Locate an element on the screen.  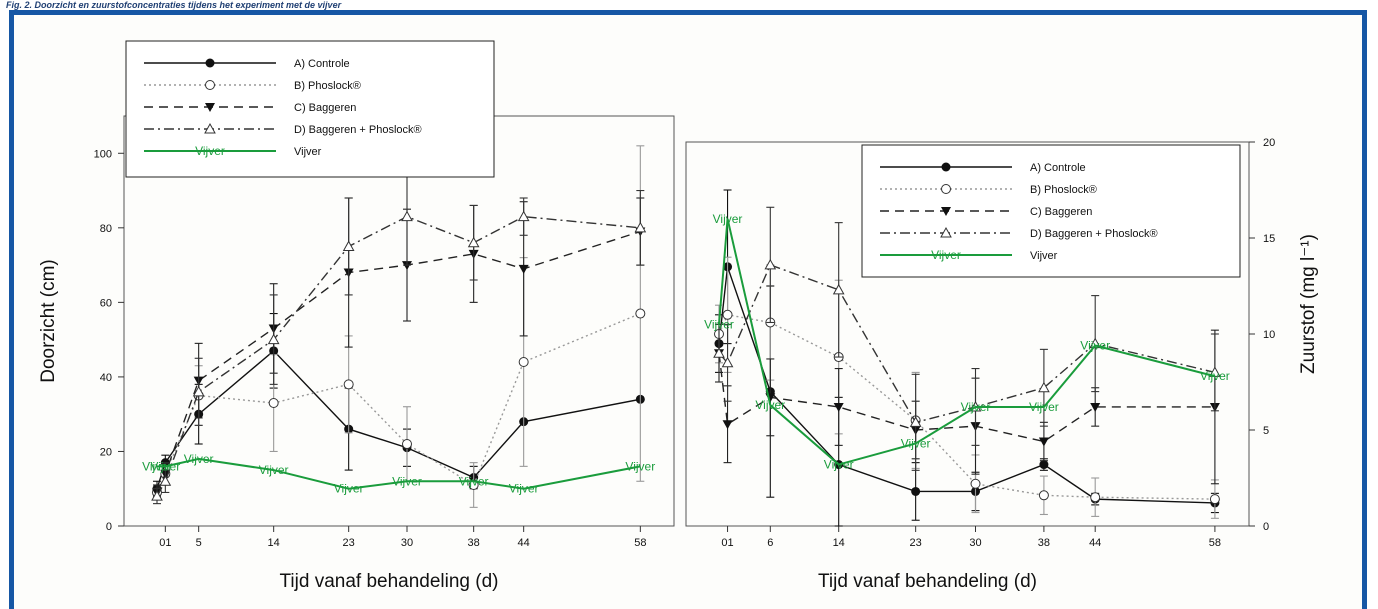
y-tick-label: 60 is located at coordinates (106, 303).